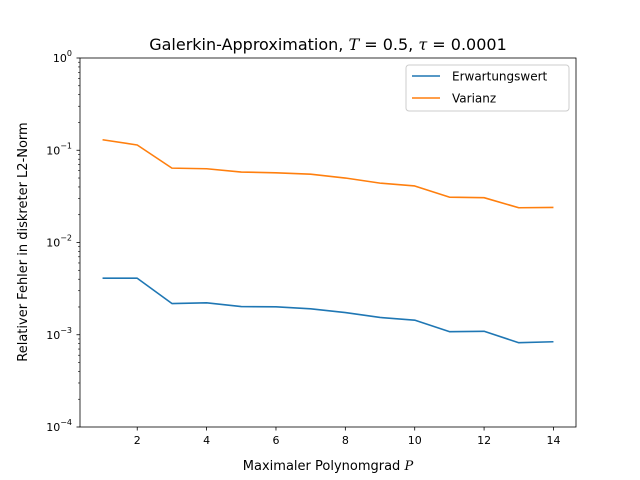 Image resolution: width=640 pixels, height=480 pixels. Describe the element at coordinates (328, 173) in the screenshot. I see `series-line-varianz` at that location.